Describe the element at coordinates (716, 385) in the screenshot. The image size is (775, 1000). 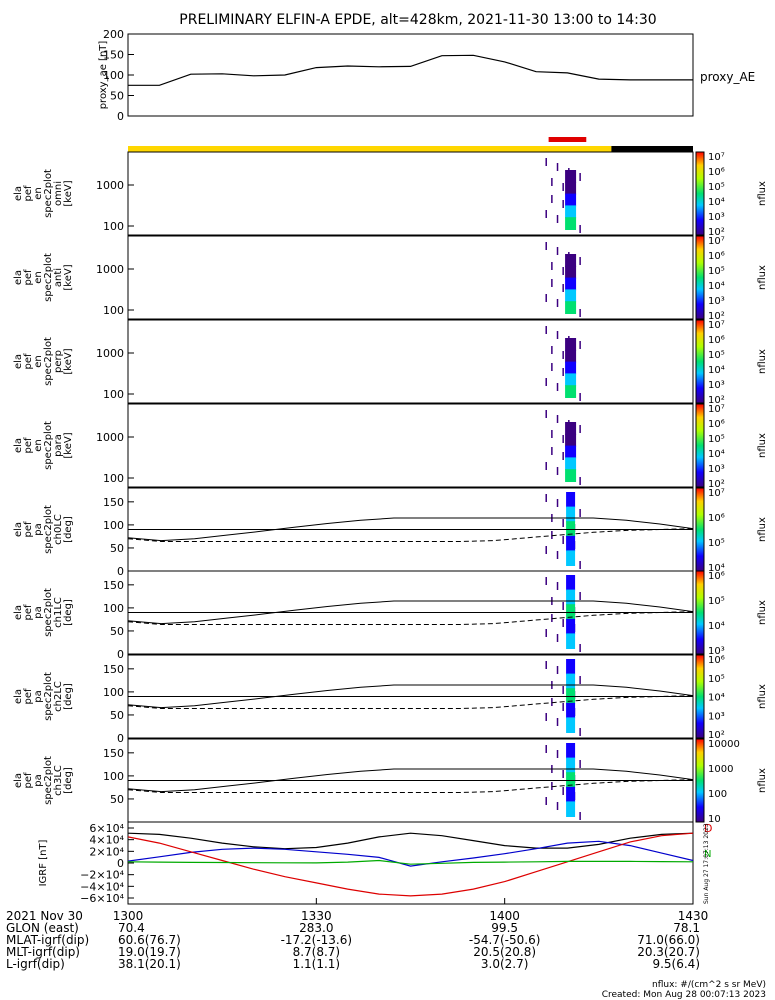
I see `panel-perp-ztick-label: 10³` at that location.